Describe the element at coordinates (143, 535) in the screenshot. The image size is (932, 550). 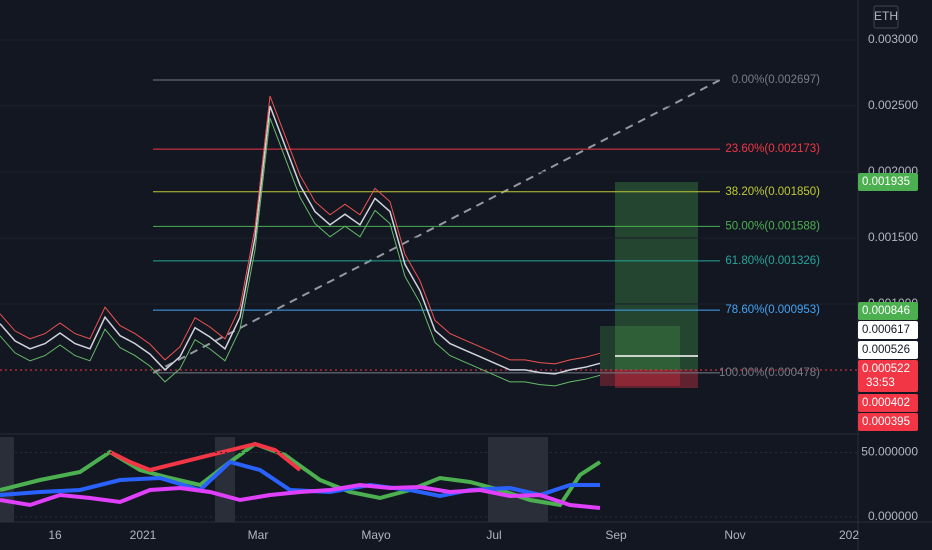
I see `x-tick-label: 2021` at that location.